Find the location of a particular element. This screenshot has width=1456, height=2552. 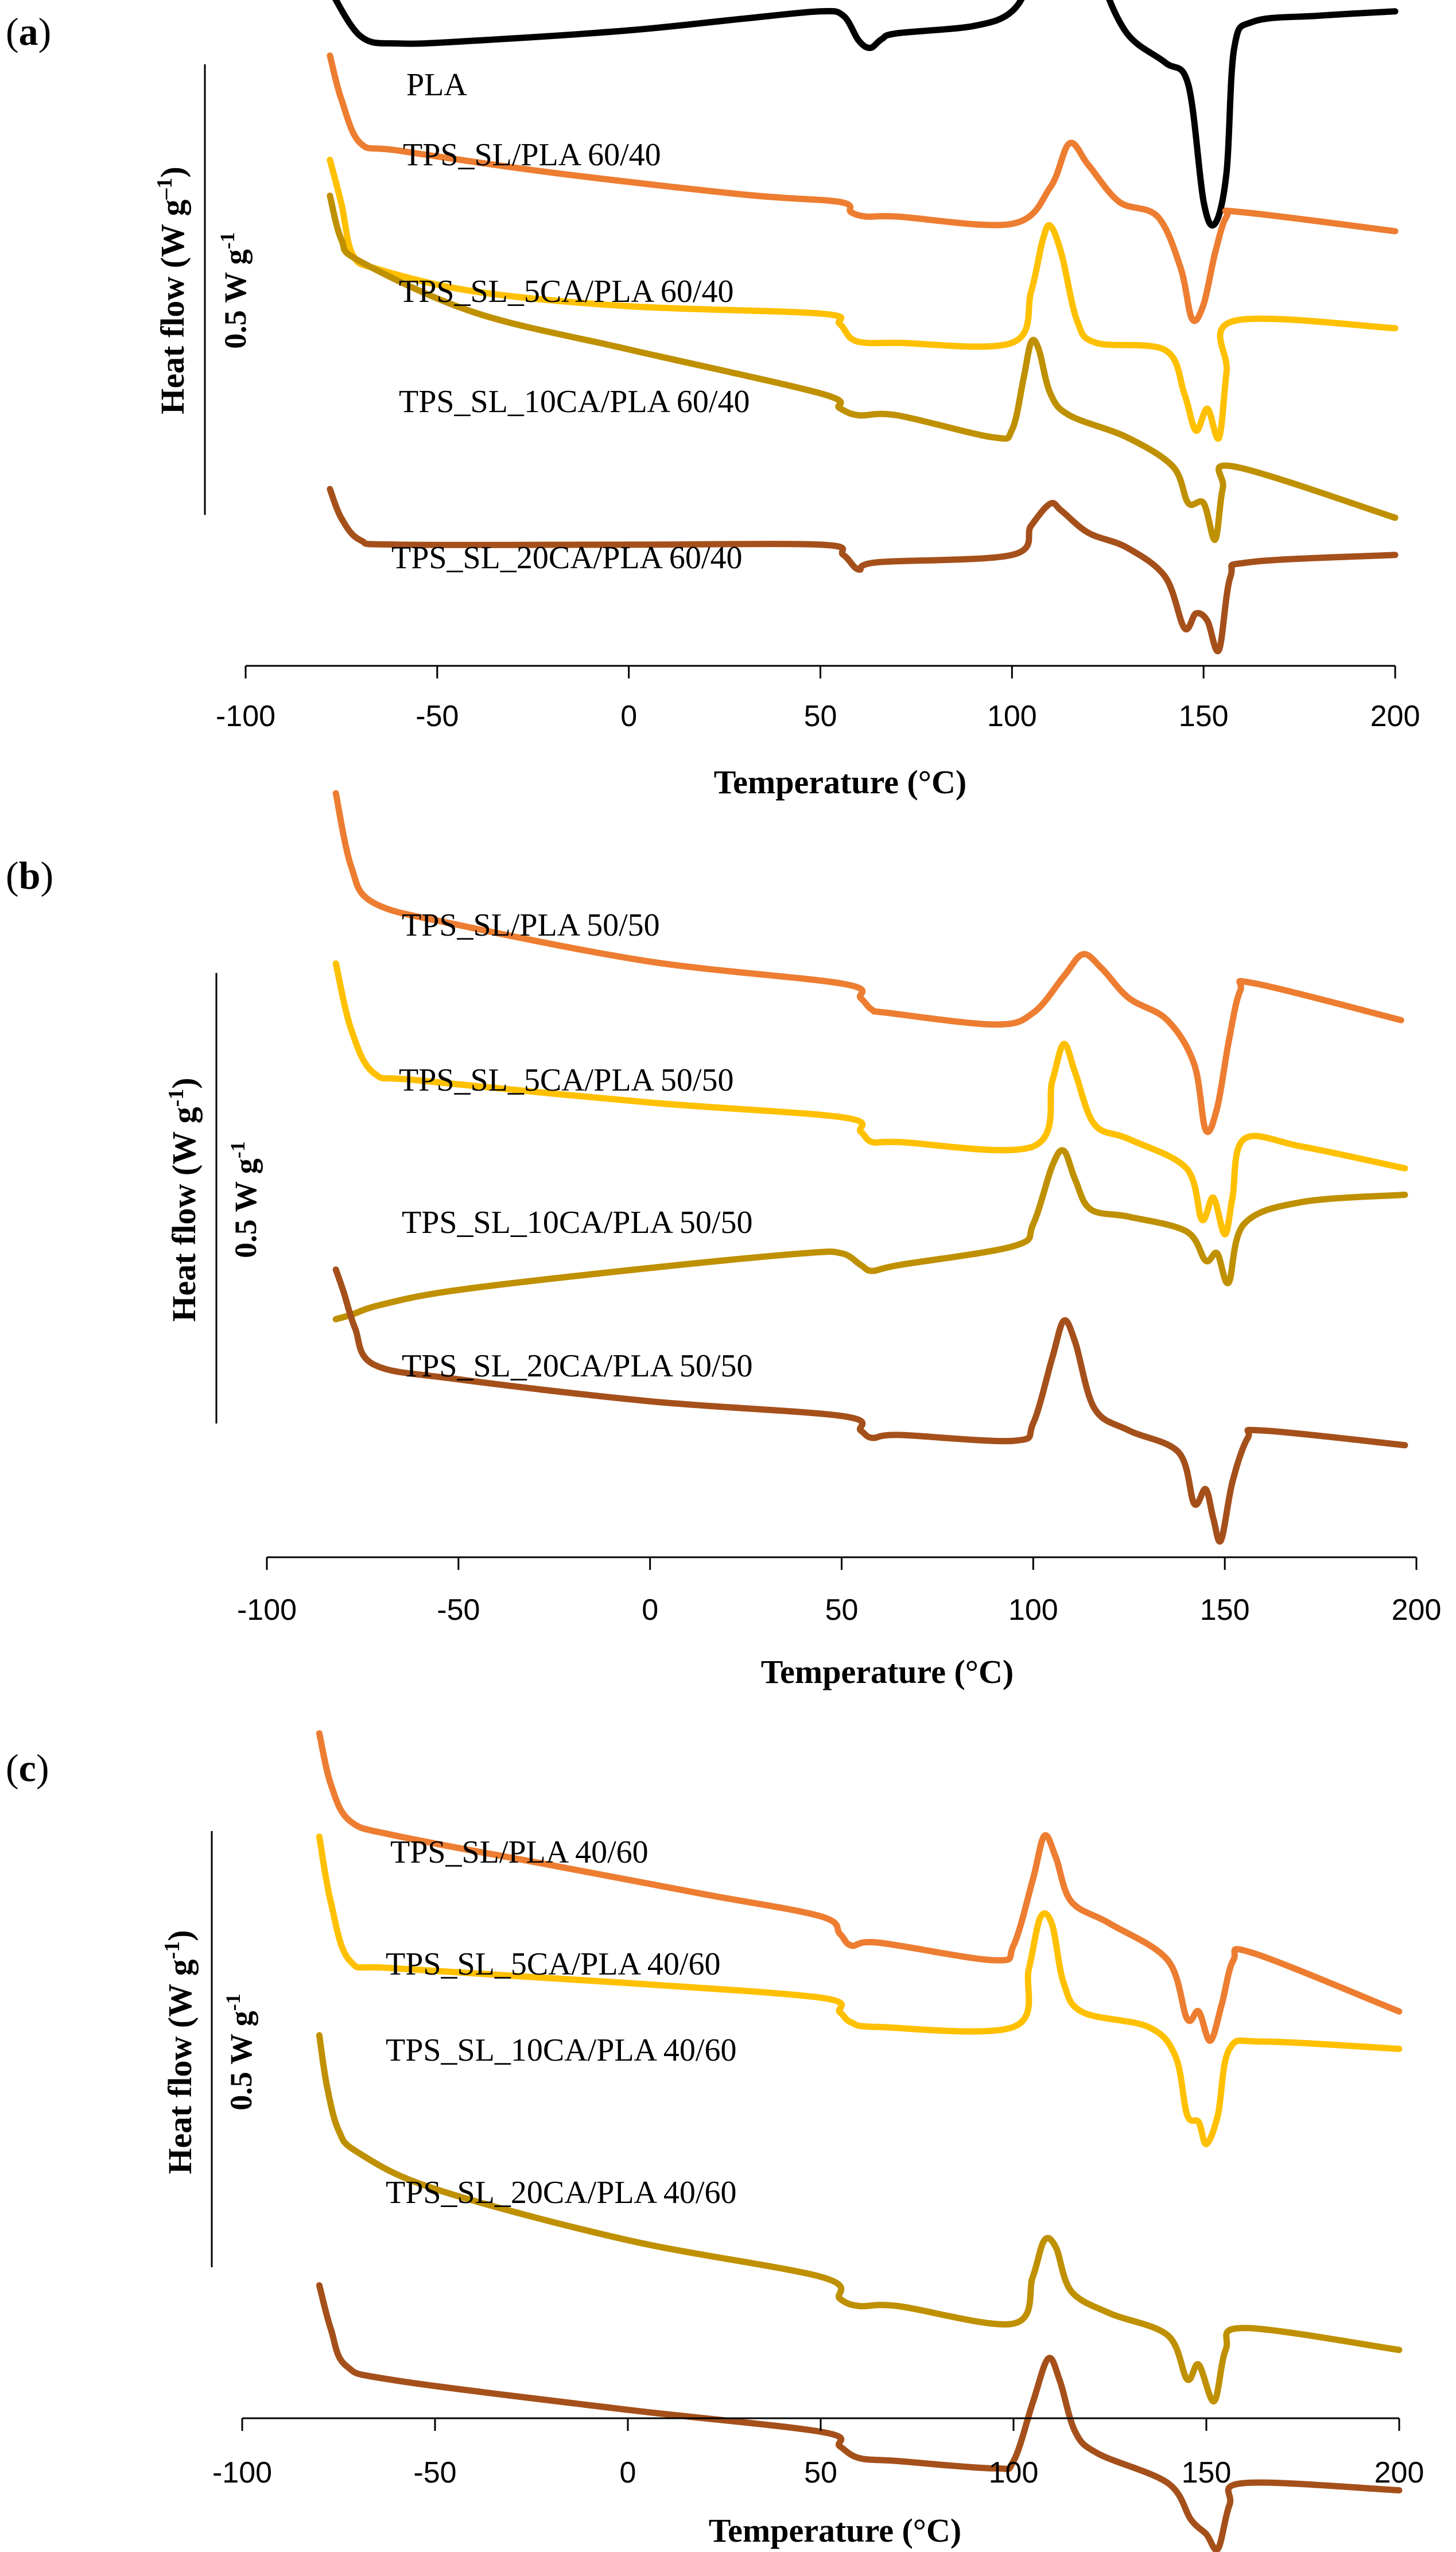

tick-label-a: 50 is located at coordinates (820, 716).